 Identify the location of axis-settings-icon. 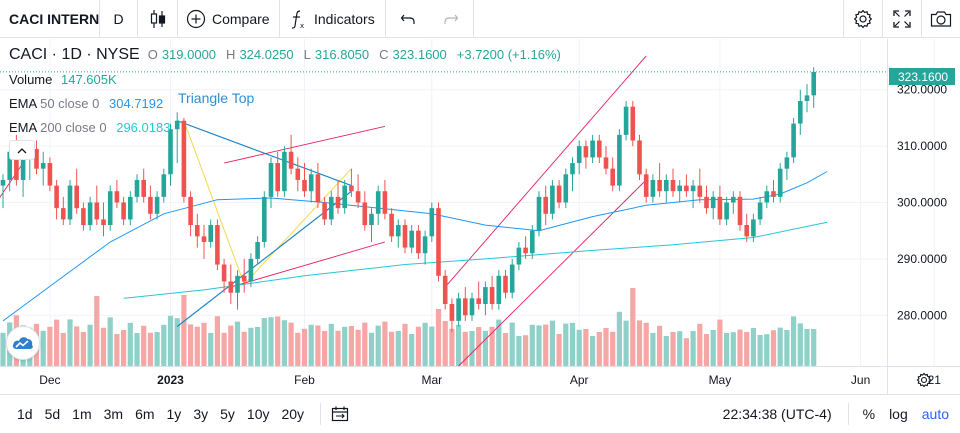
(924, 380).